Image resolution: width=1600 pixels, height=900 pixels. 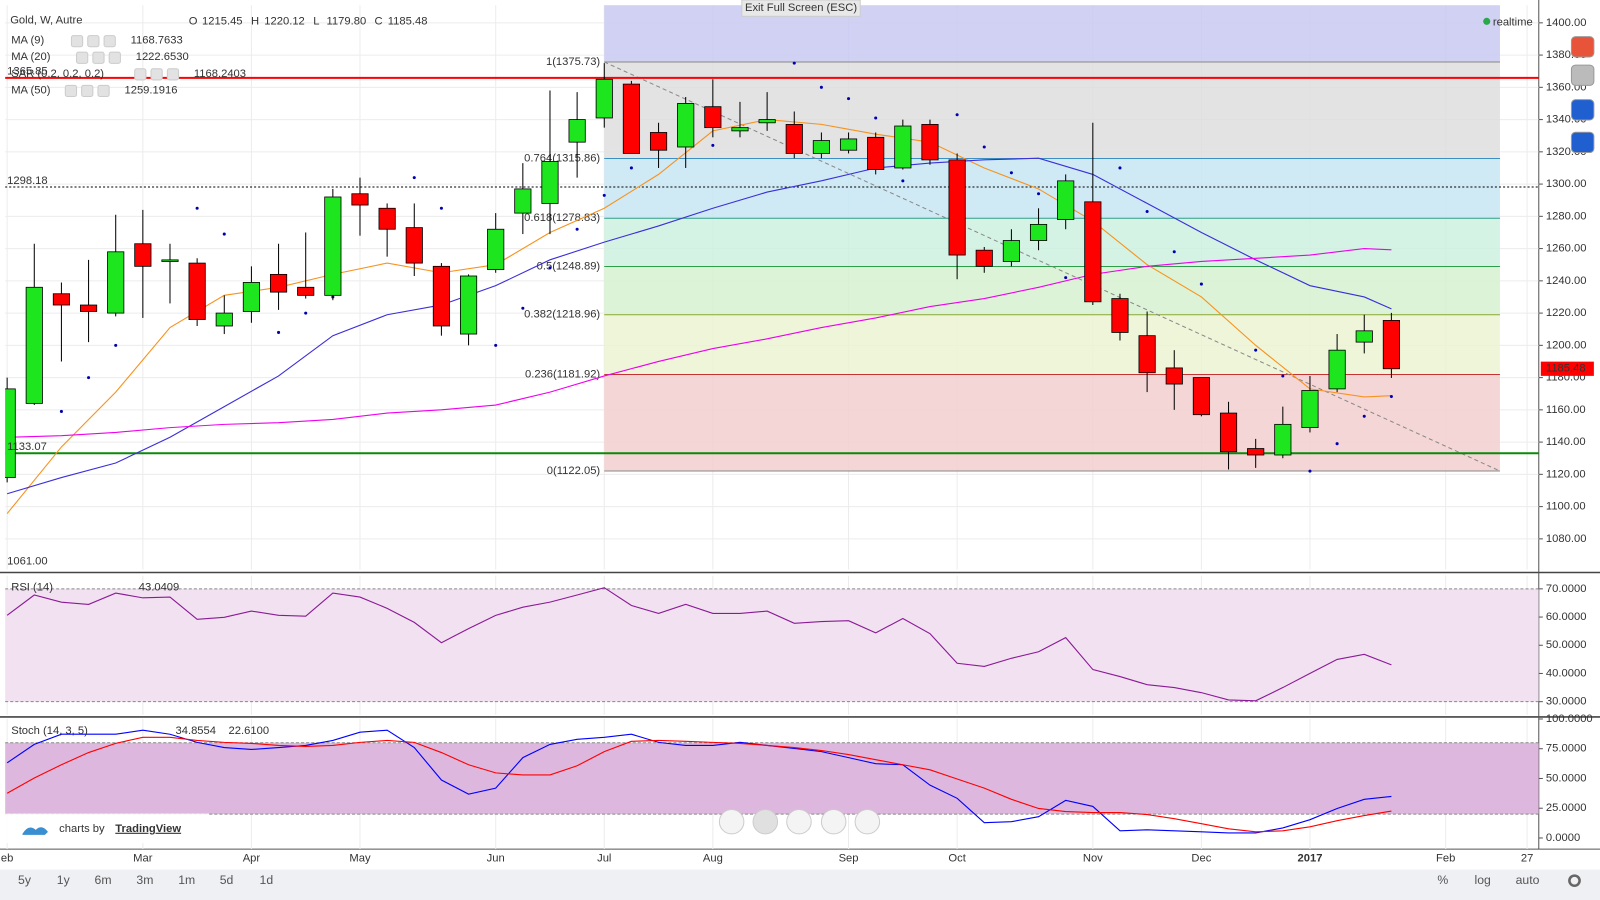 What do you see at coordinates (1574, 881) in the screenshot?
I see `settings-button` at bounding box center [1574, 881].